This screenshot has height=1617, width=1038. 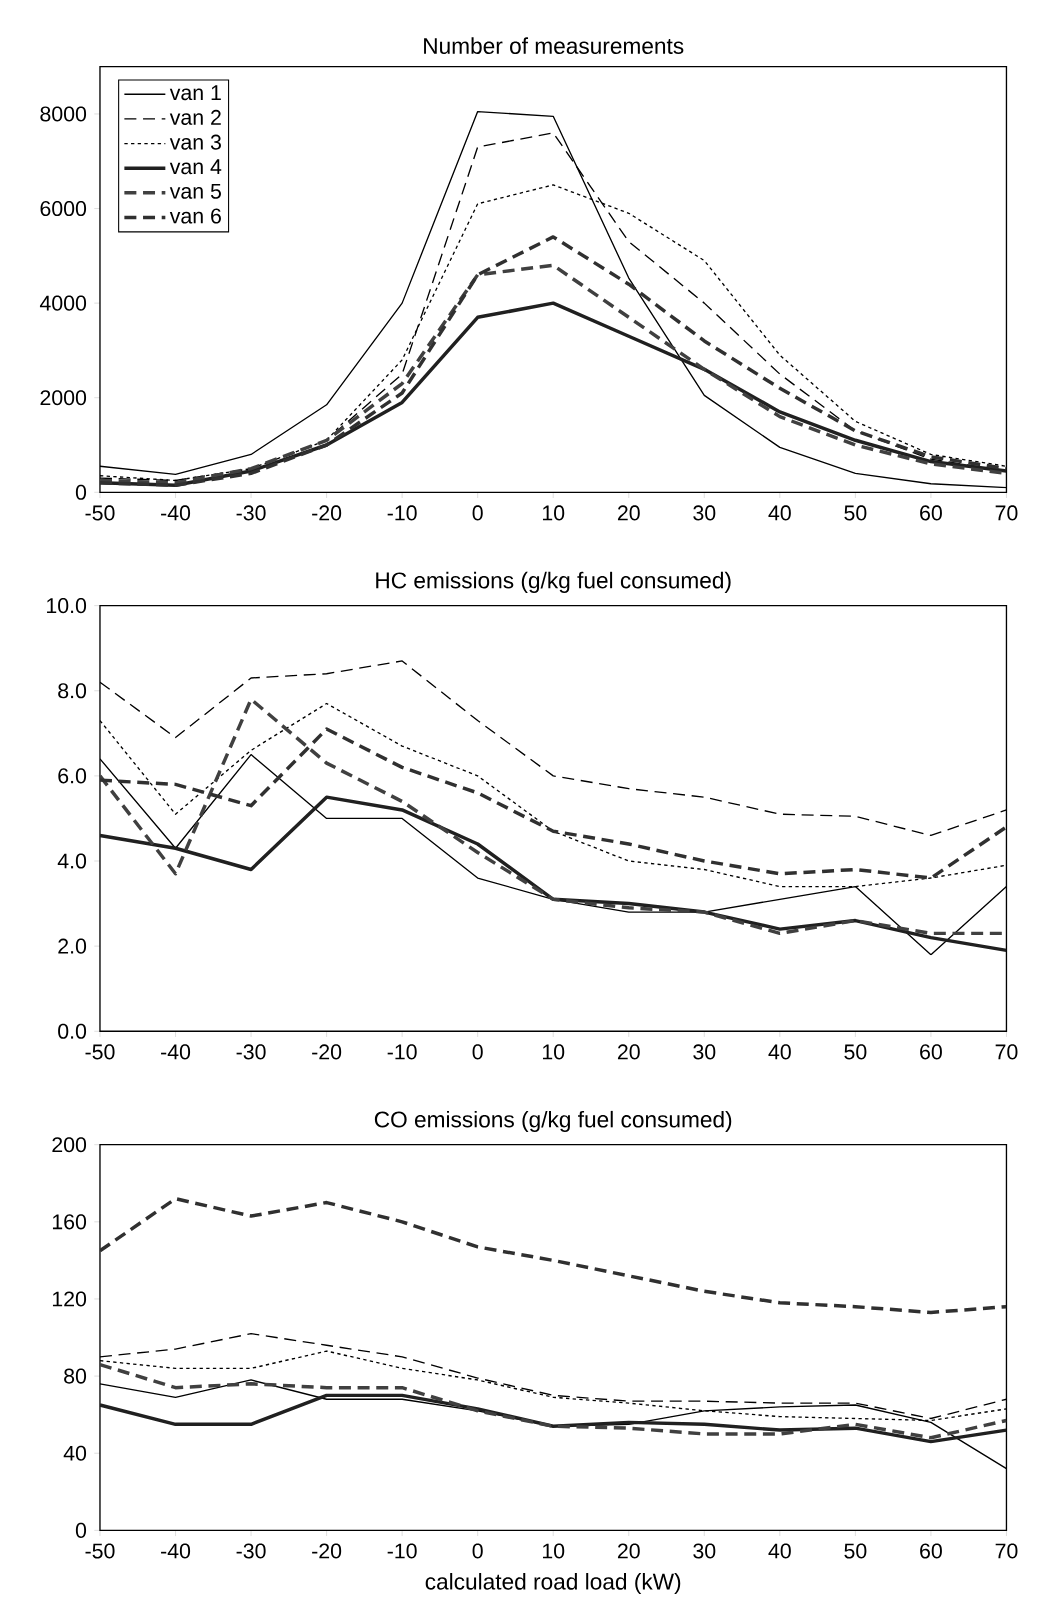 I want to click on legend-label: van 2, so click(x=195, y=117).